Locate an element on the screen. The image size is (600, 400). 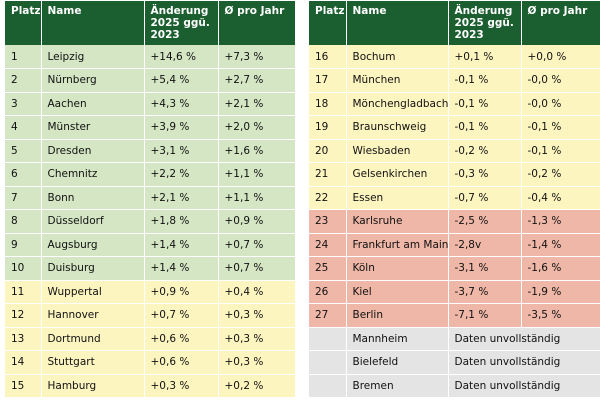
rank-cell: 27 is located at coordinates (328, 315).